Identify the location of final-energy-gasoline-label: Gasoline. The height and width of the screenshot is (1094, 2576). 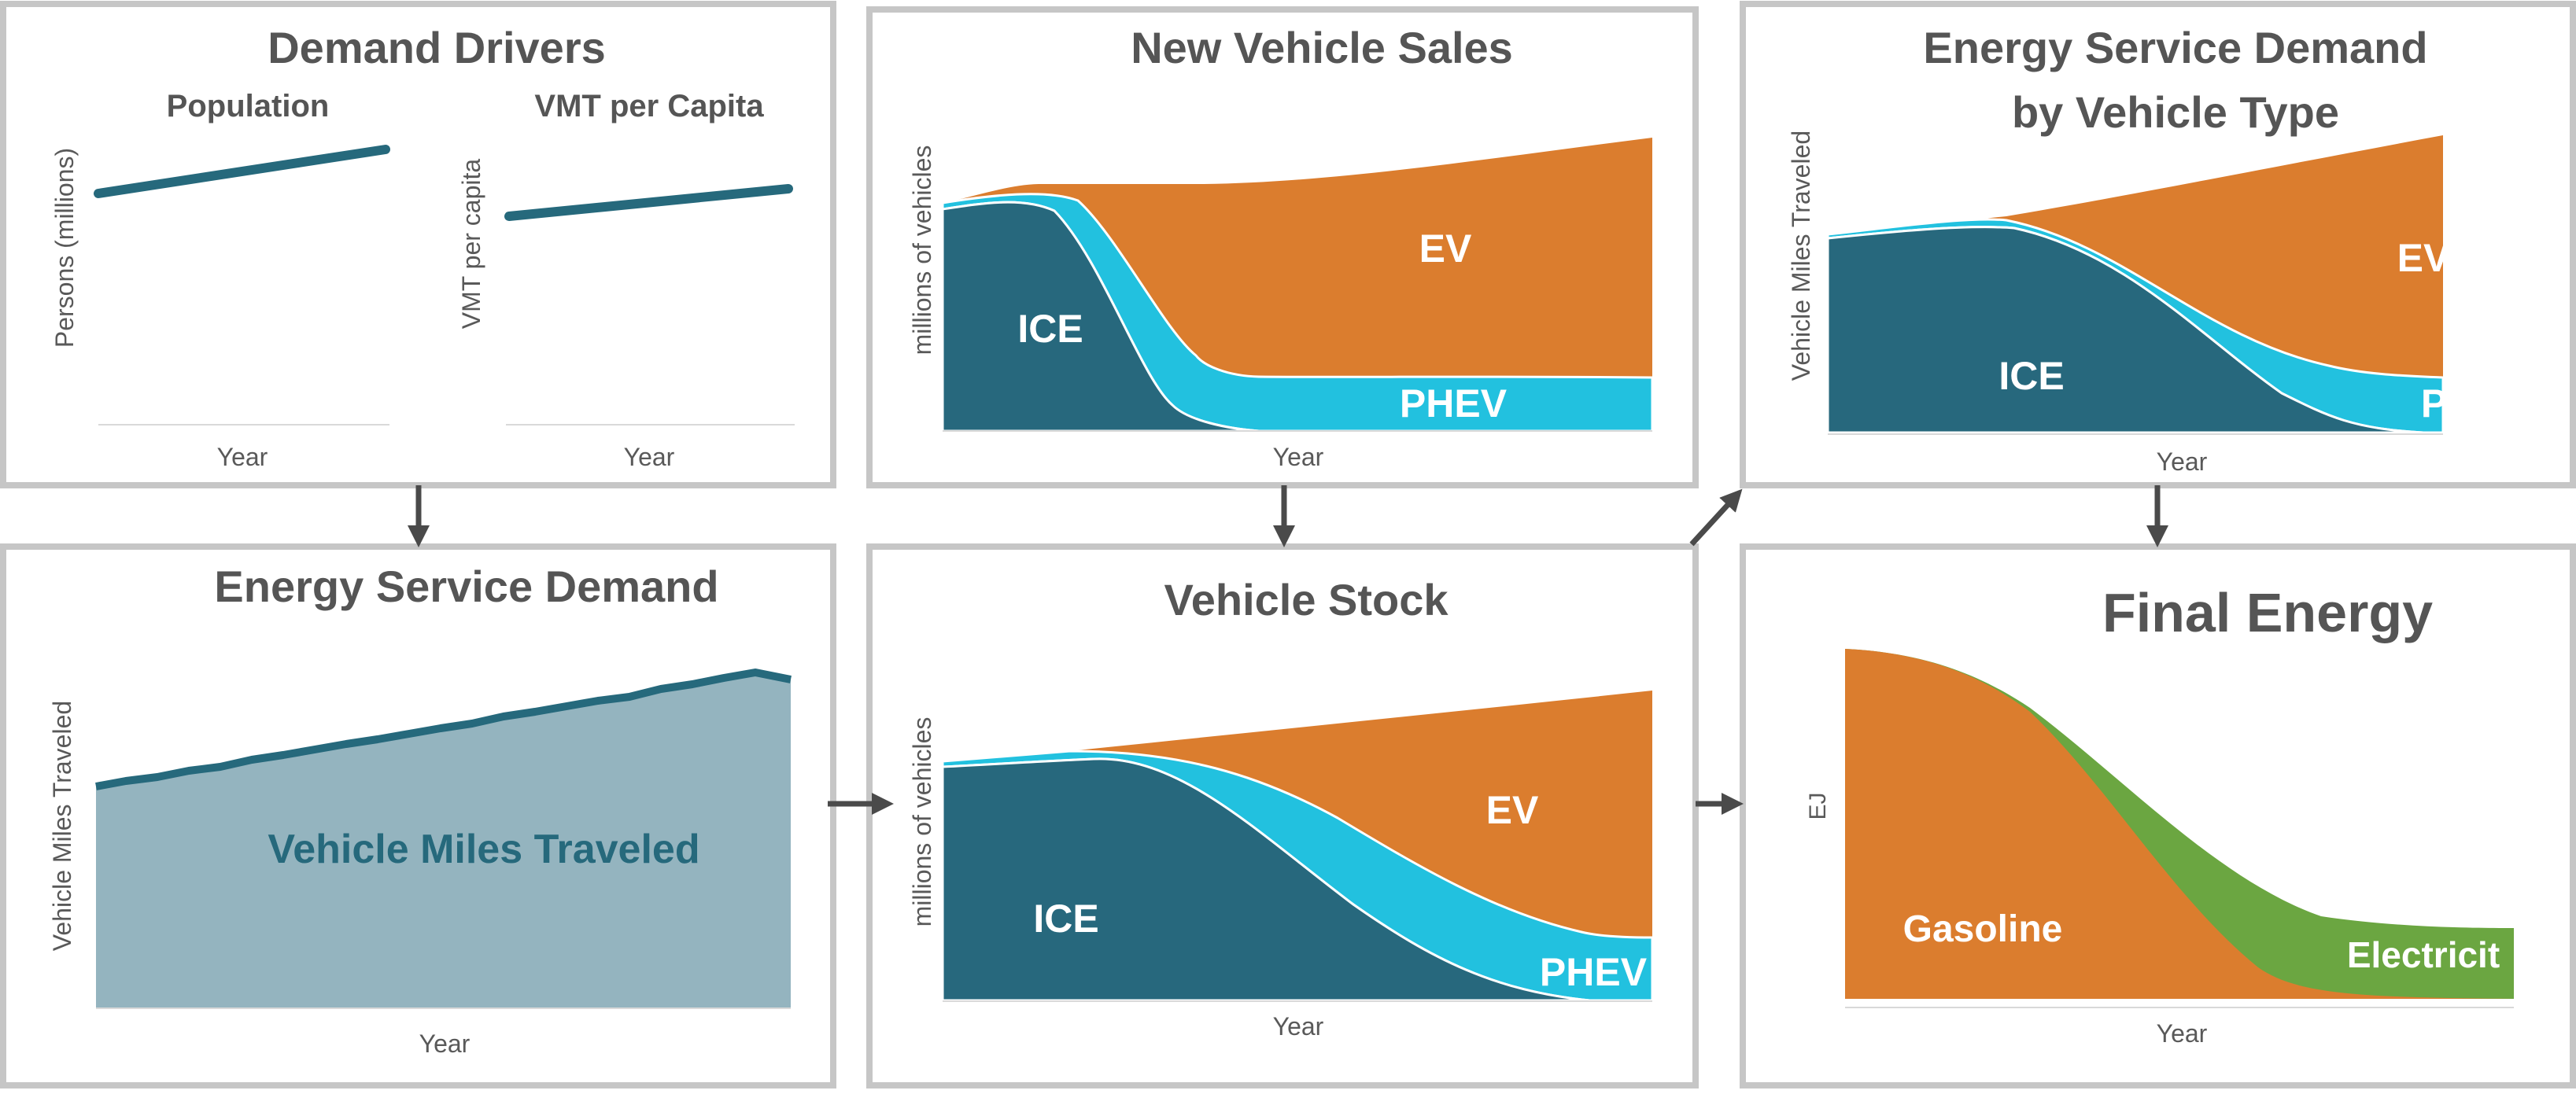
(1983, 929).